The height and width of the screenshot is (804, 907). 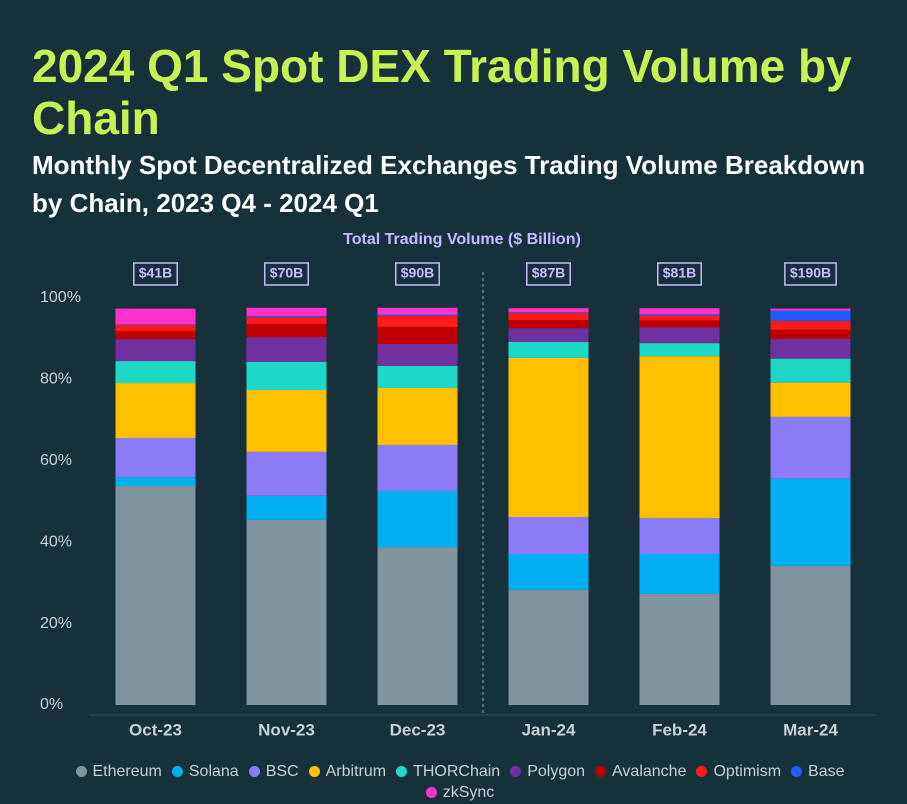 What do you see at coordinates (51, 704) in the screenshot?
I see `y-tick-label: 0%` at bounding box center [51, 704].